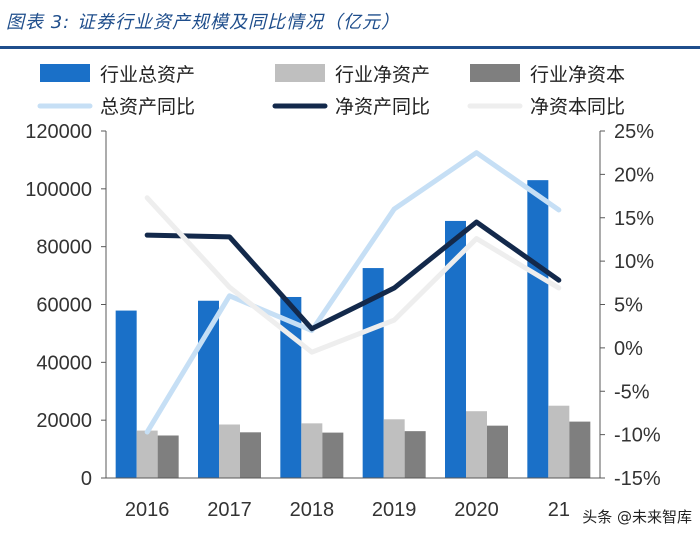  I want to click on legend-label-net_capital_yoy: 净资本同比, so click(577, 107).